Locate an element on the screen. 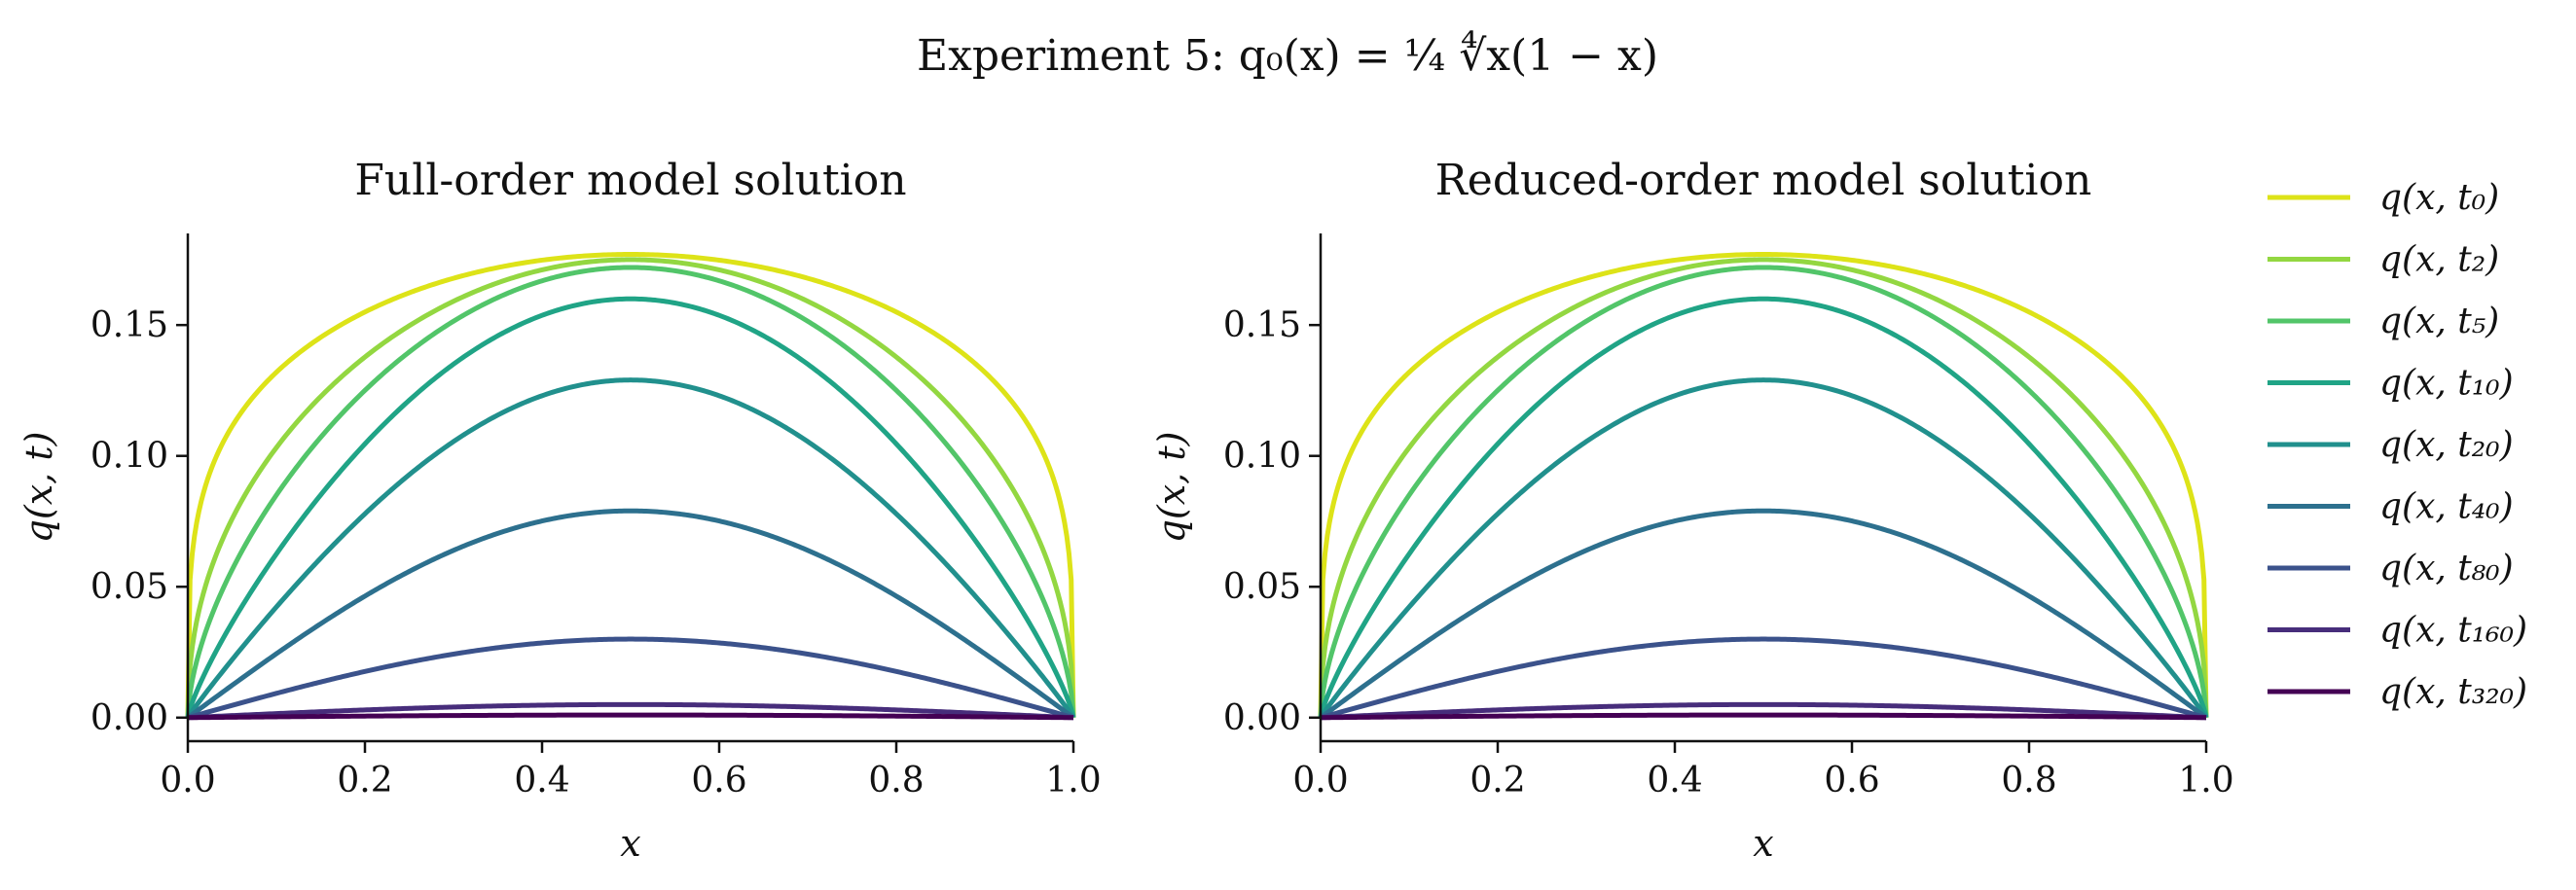 The image size is (2576, 890). legend-label: q(x, t₂) is located at coordinates (2439, 260).